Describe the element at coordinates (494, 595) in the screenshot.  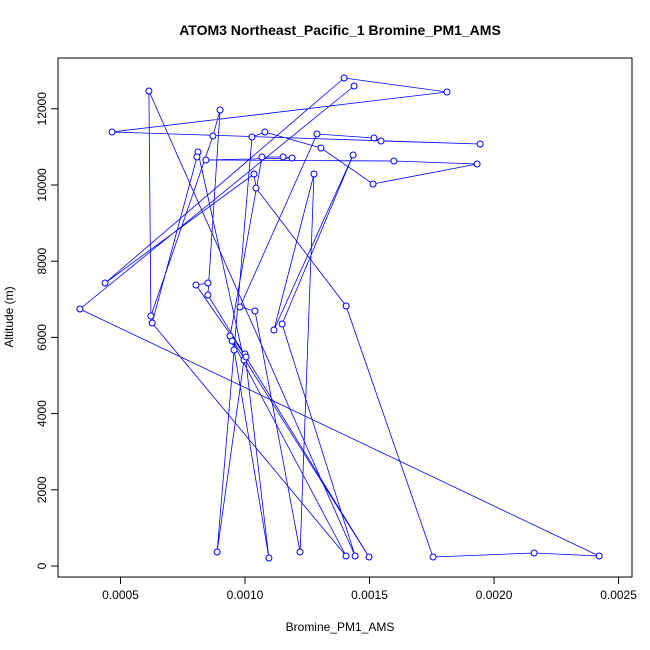
I see `x-tick-label: 0.0020` at that location.